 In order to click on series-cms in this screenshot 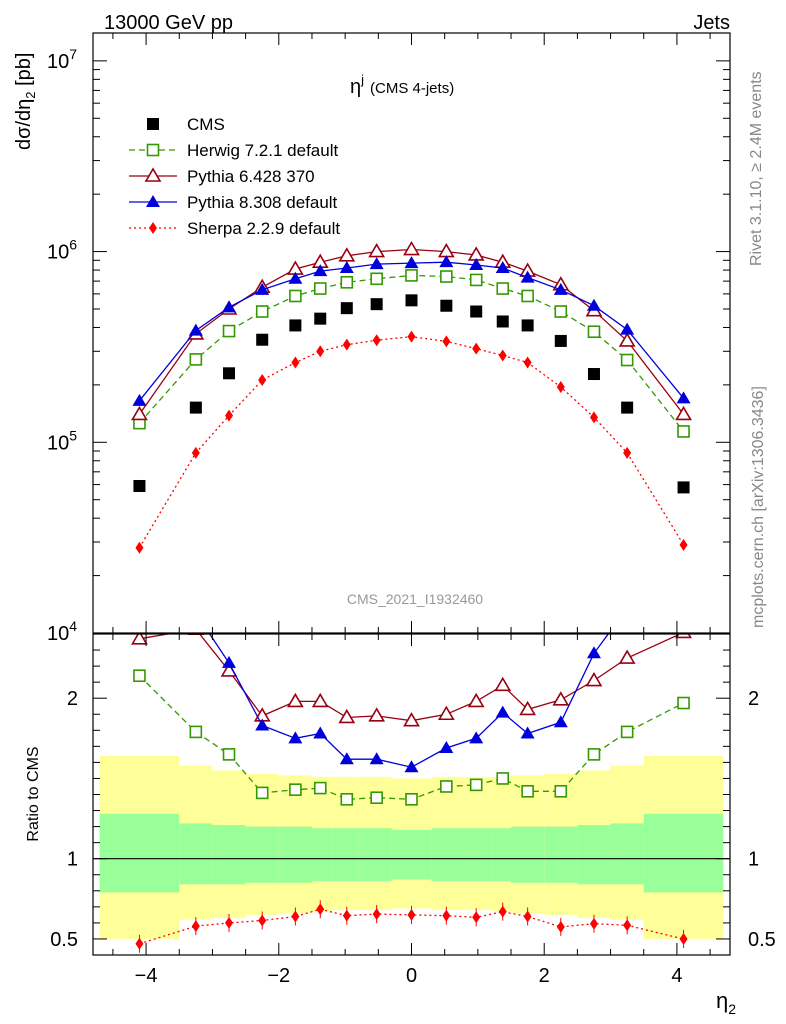, I will do `click(411, 394)`.